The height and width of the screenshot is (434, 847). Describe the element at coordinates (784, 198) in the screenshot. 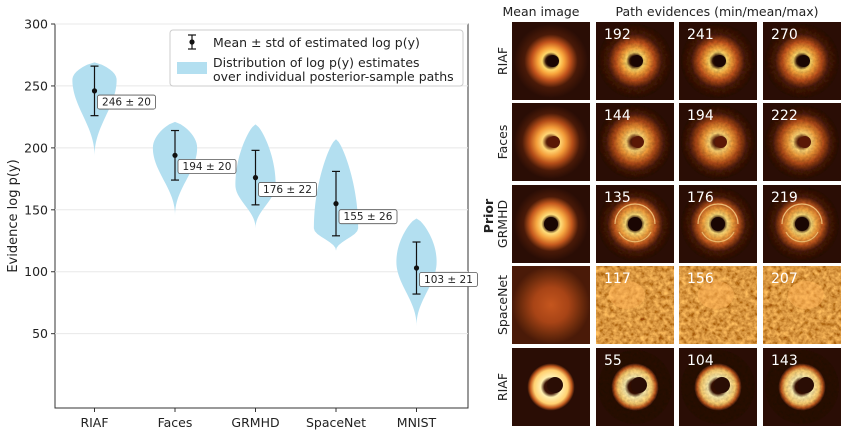

I see `evidence-value: 219` at that location.